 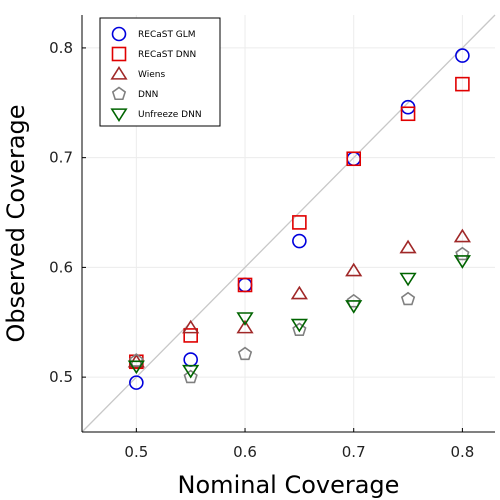 What do you see at coordinates (245, 452) in the screenshot?
I see `x-tick-label: 0.6` at bounding box center [245, 452].